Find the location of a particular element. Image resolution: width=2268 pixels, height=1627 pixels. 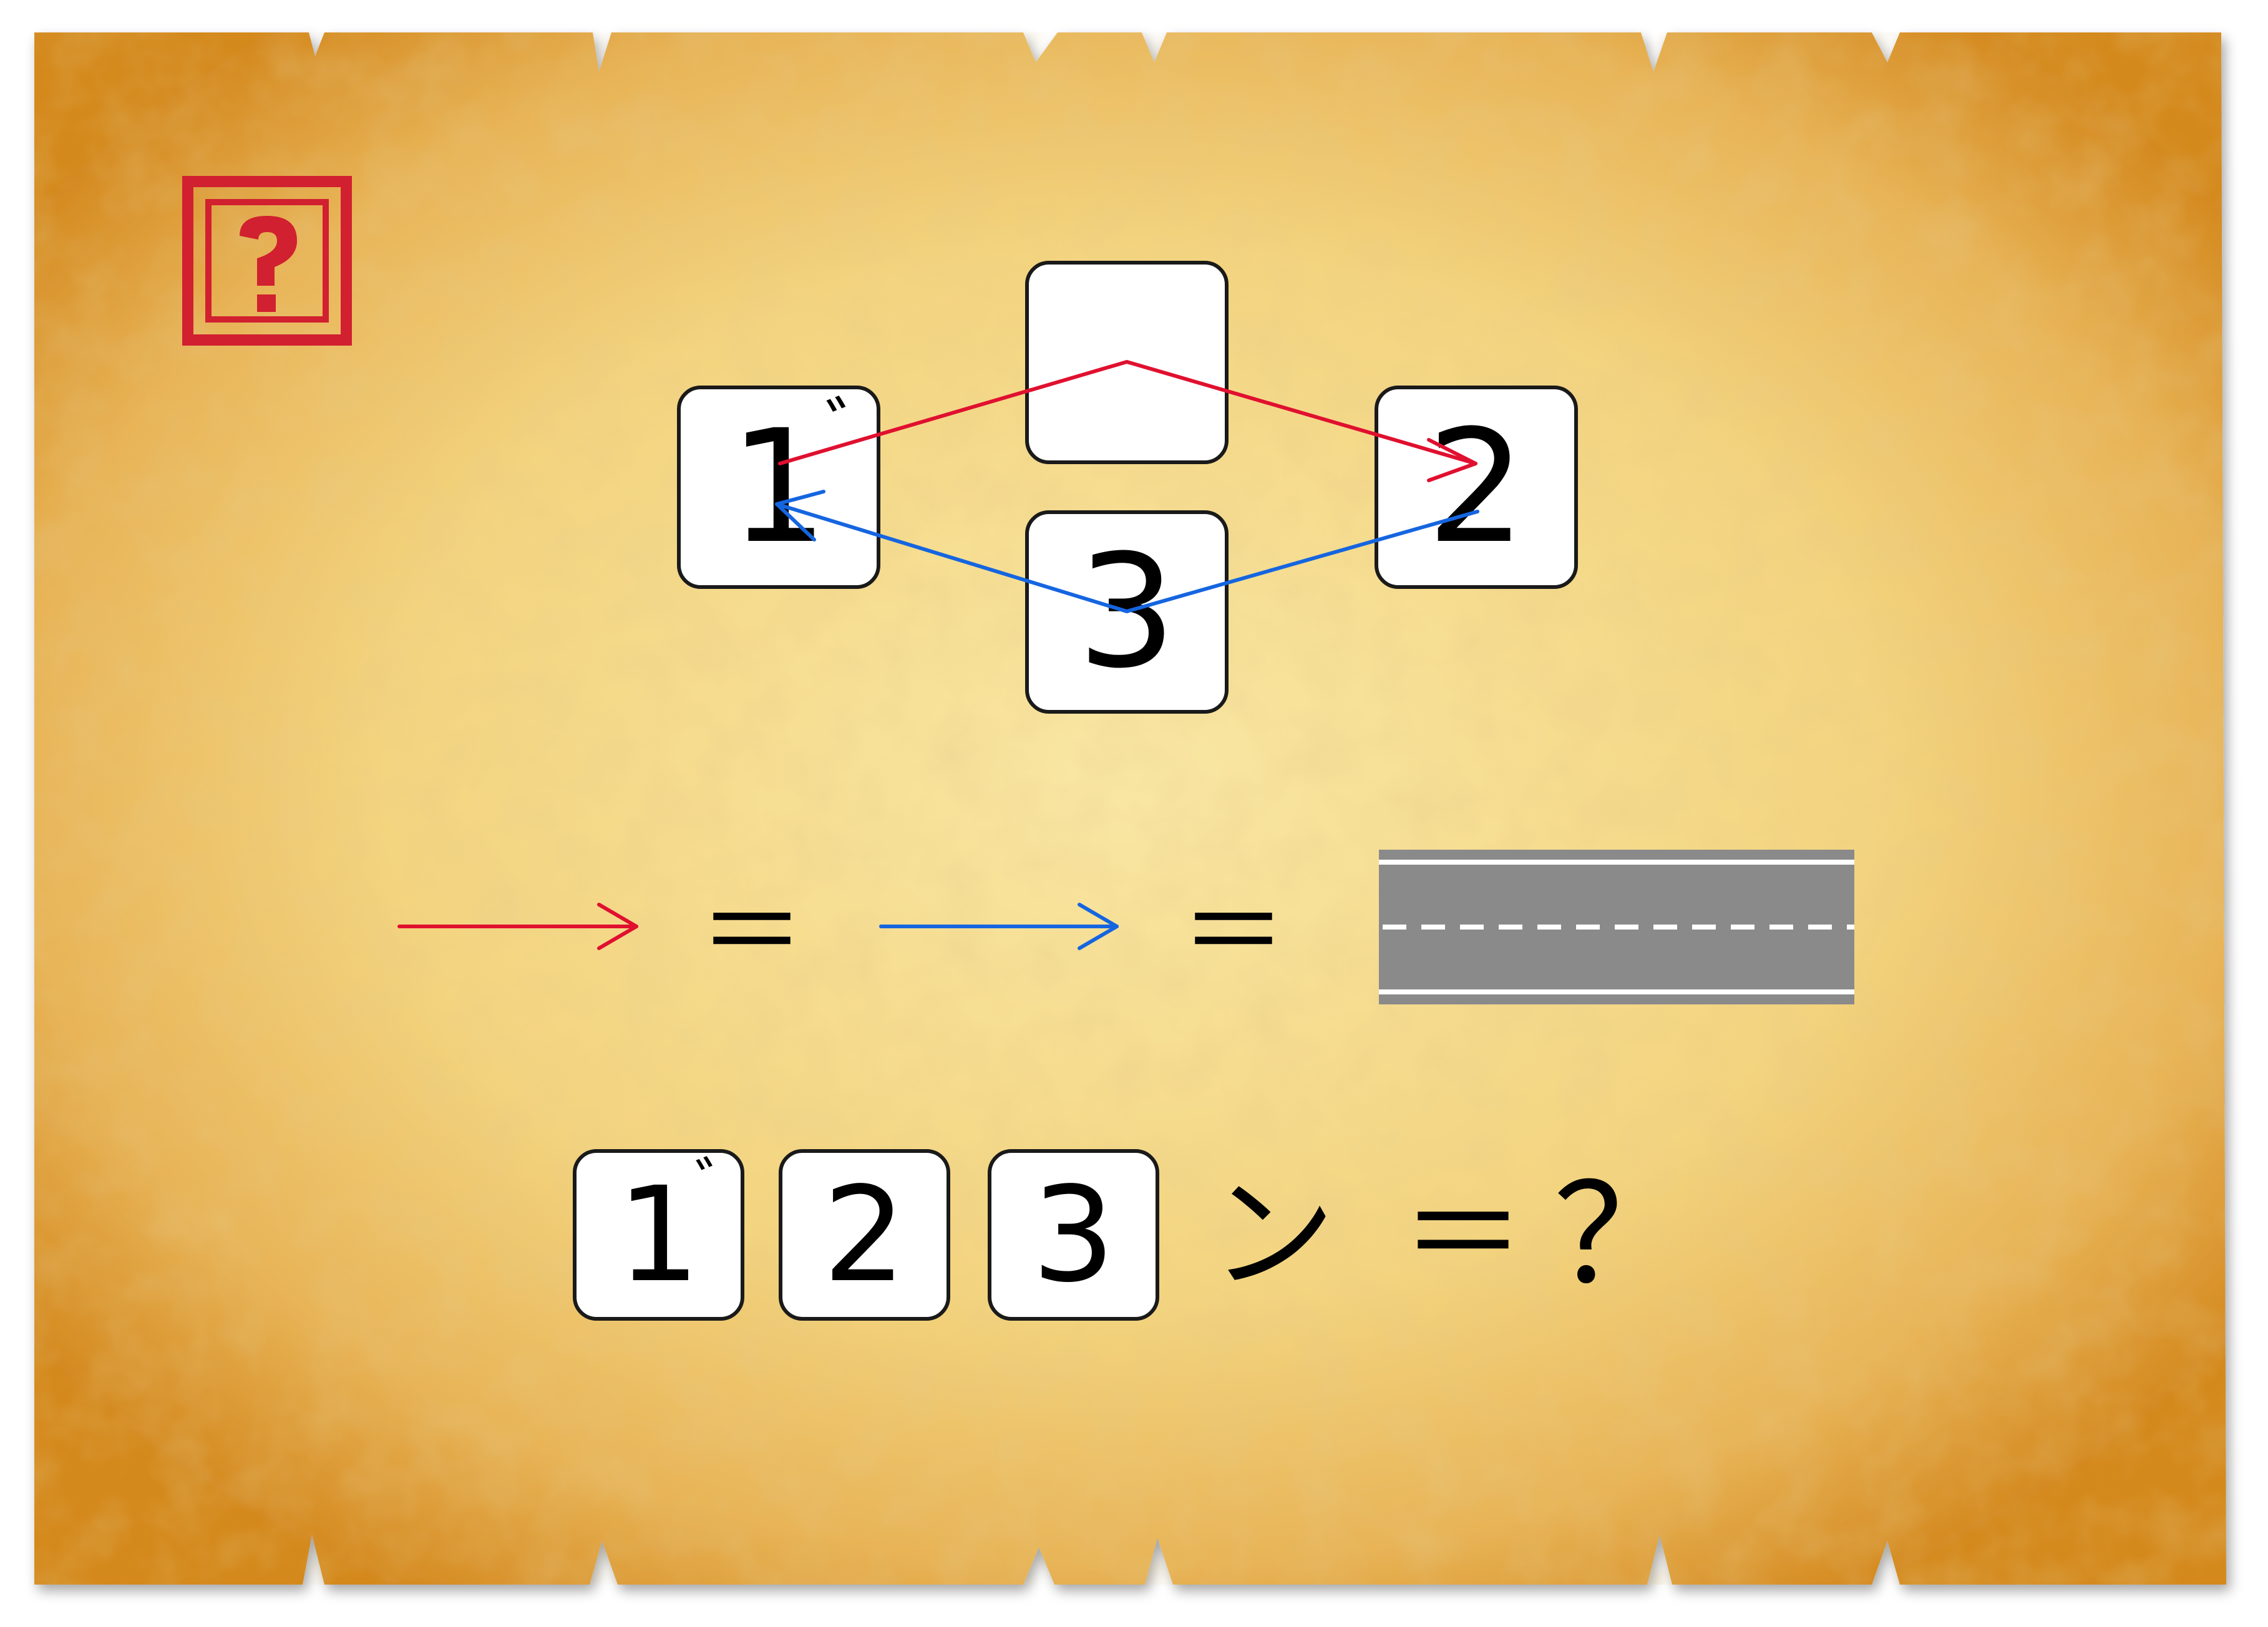

question-tile-1: 1 ゛ is located at coordinates (663, 1235).